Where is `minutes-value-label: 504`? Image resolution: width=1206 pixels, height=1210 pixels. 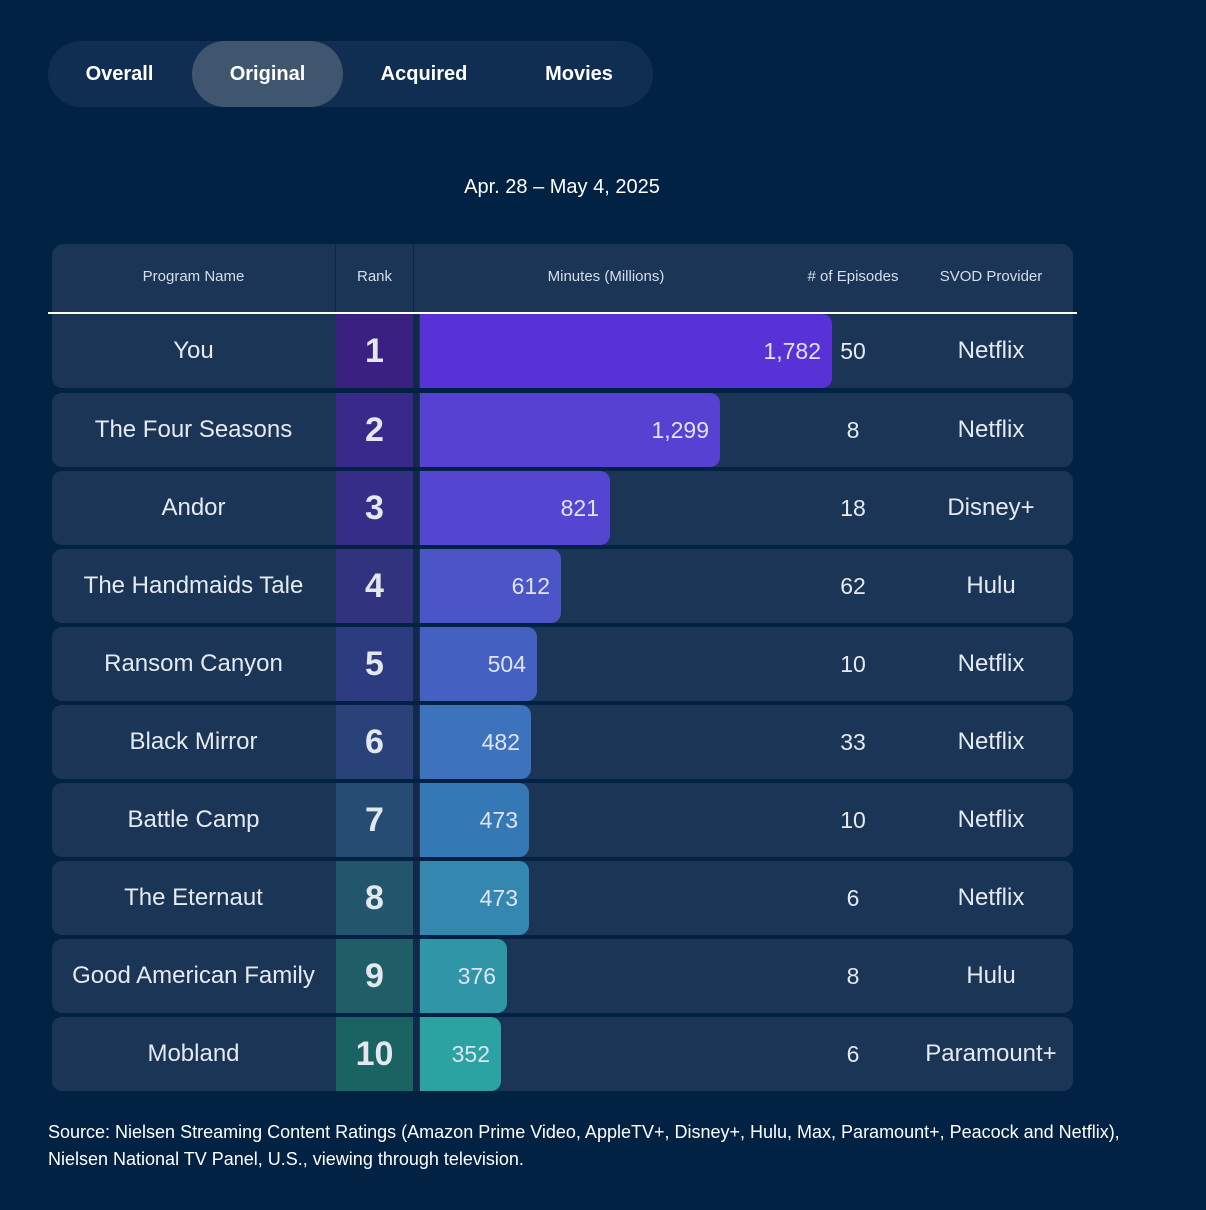
minutes-value-label: 504 is located at coordinates (506, 664).